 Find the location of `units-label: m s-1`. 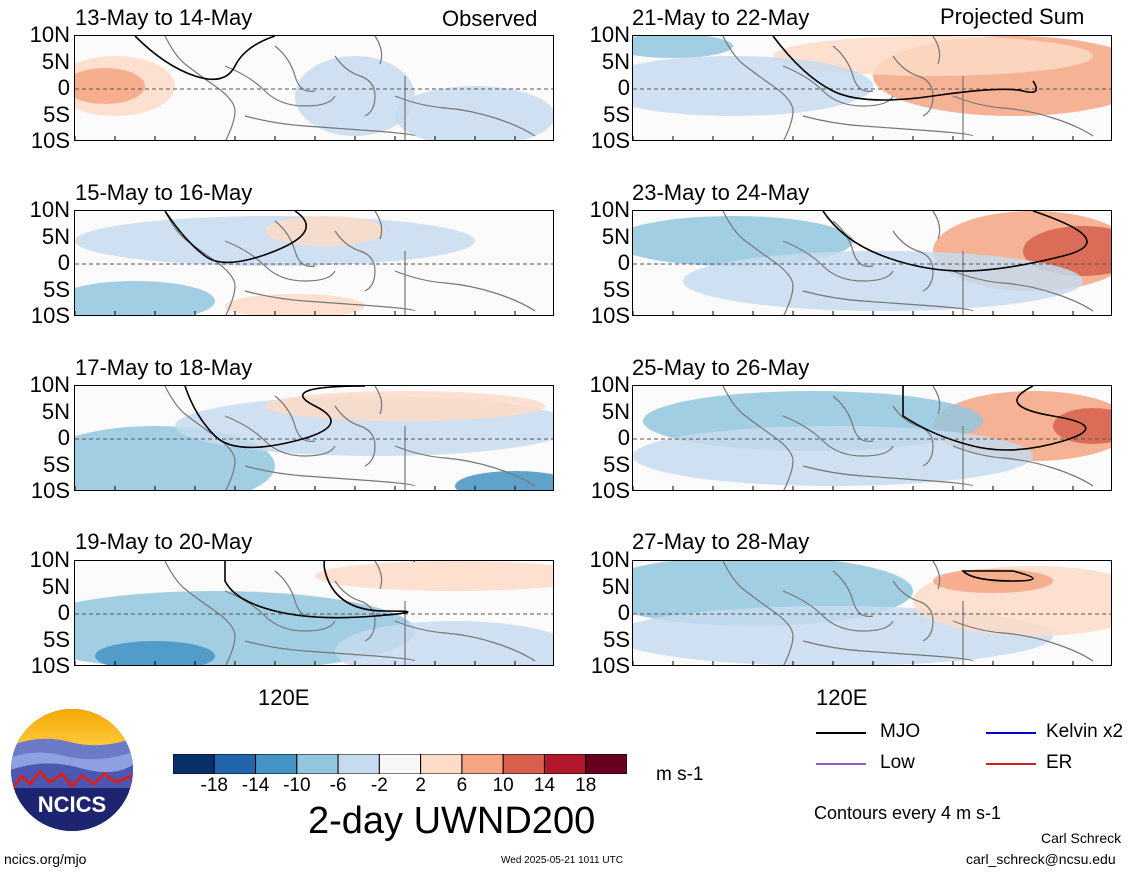

units-label: m s-1 is located at coordinates (680, 774).